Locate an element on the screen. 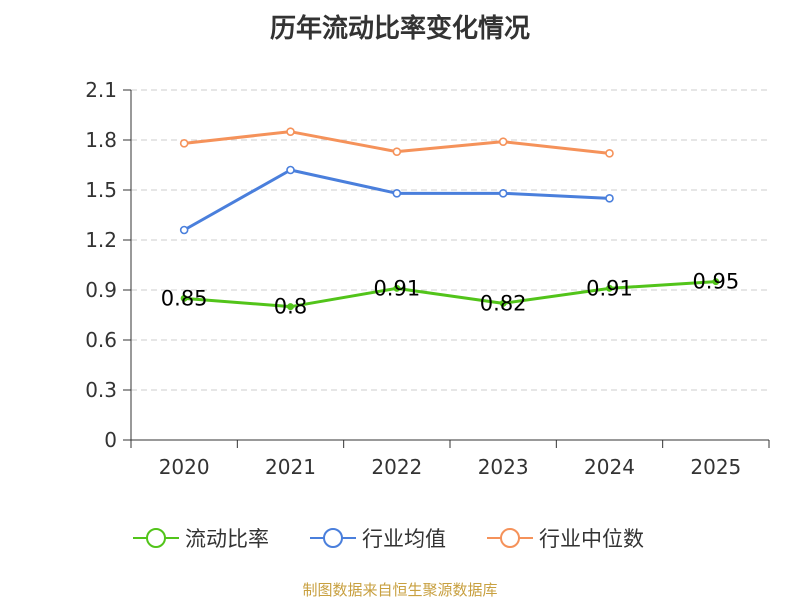 The image size is (800, 600). y-tick-label: 0 is located at coordinates (110, 440).